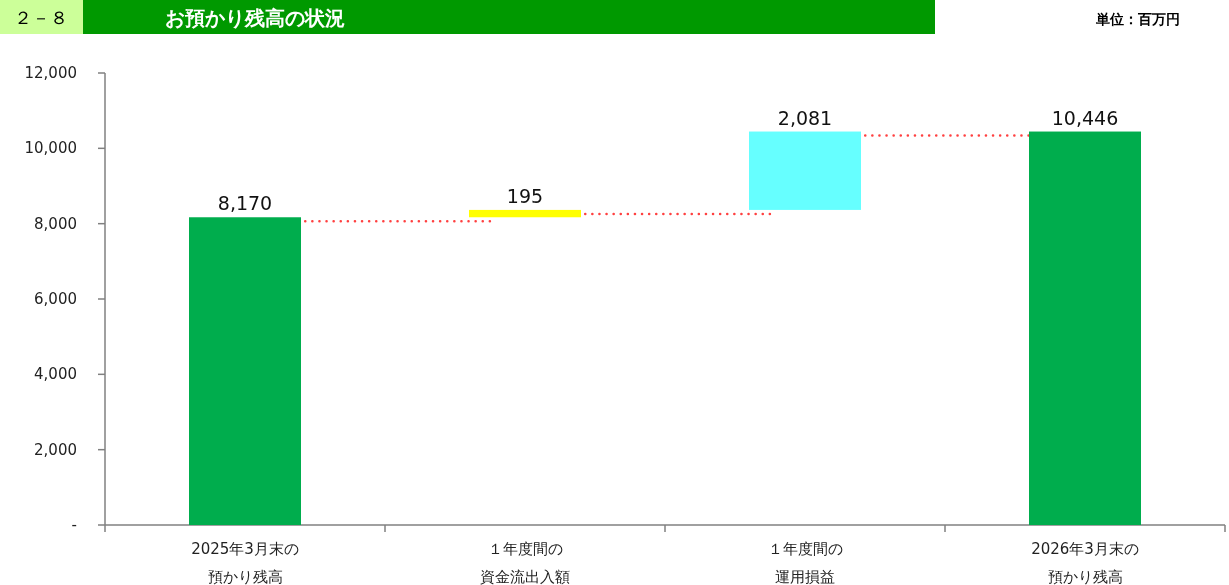  What do you see at coordinates (255, 18) in the screenshot?
I see `chart-title: お預かり残高の状況` at bounding box center [255, 18].